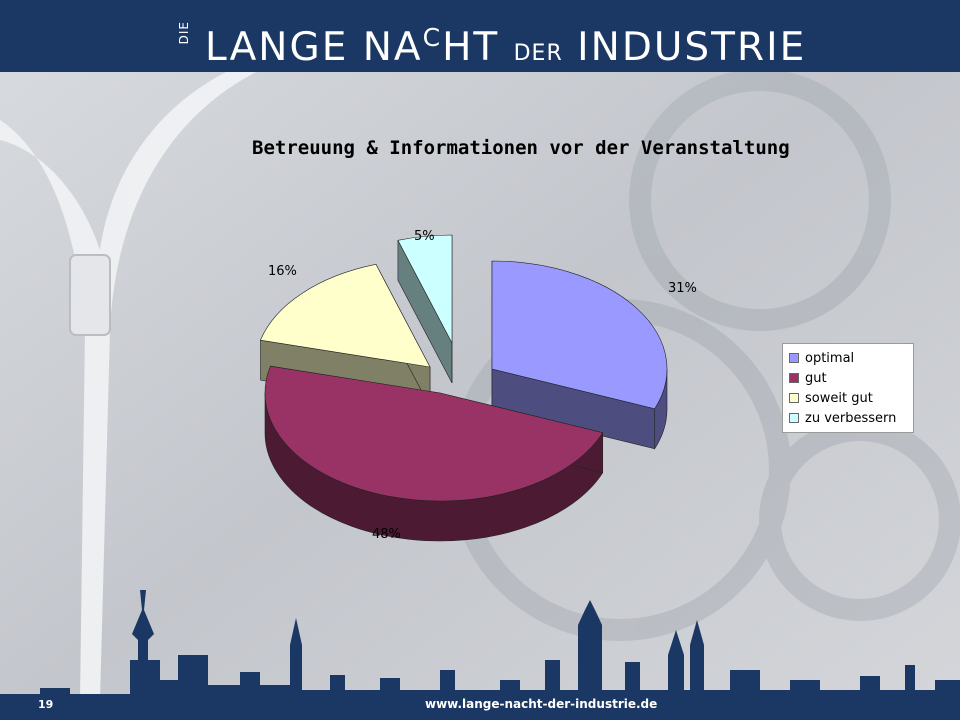 This screenshot has width=960, height=720. I want to click on header-bar: DIE LANGE NACHT DER INDUSTRIE, so click(480, 36).